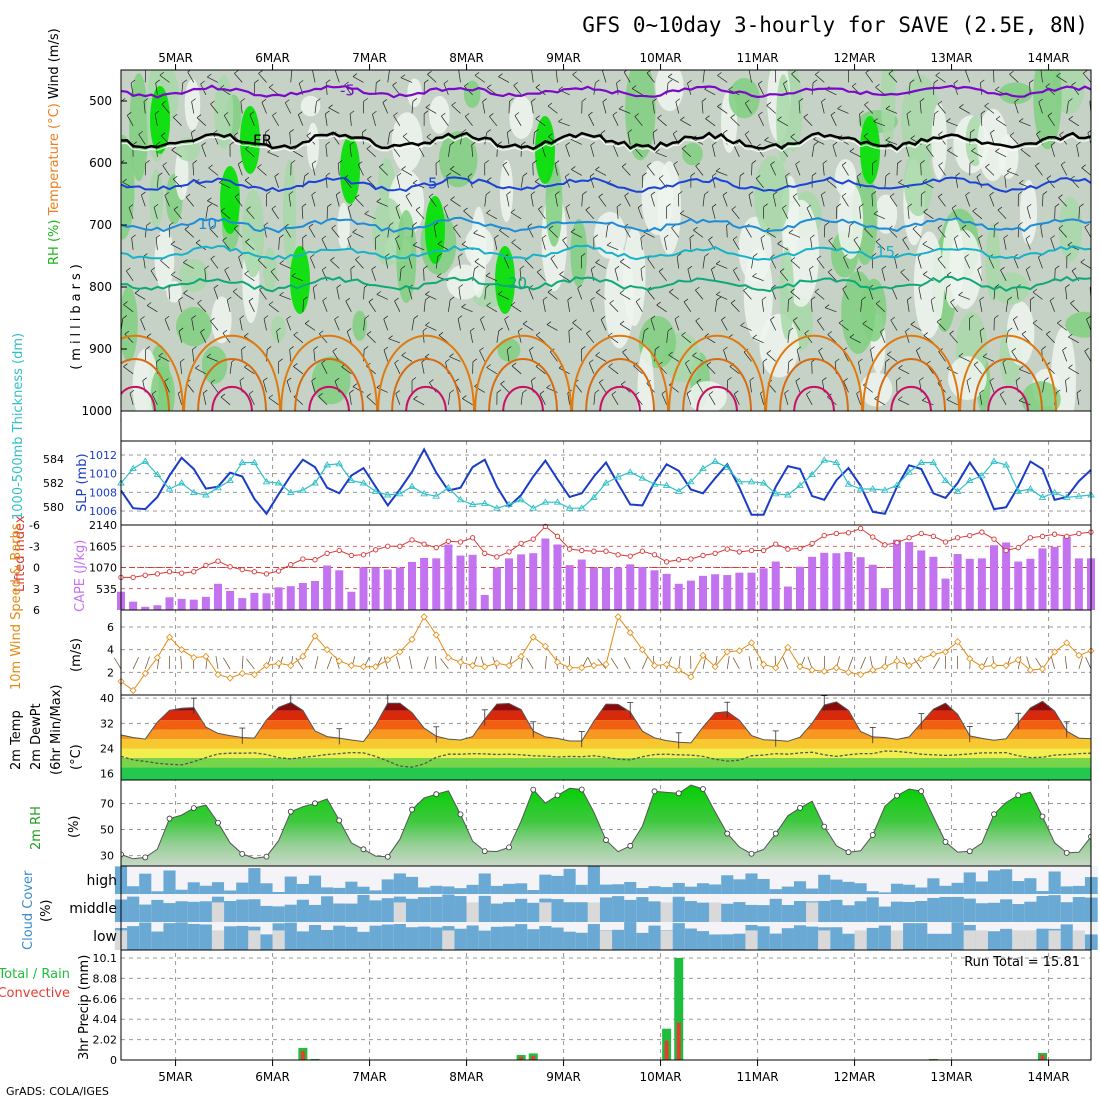  What do you see at coordinates (369, 58) in the screenshot?
I see `date-label-top: 7MAR` at bounding box center [369, 58].